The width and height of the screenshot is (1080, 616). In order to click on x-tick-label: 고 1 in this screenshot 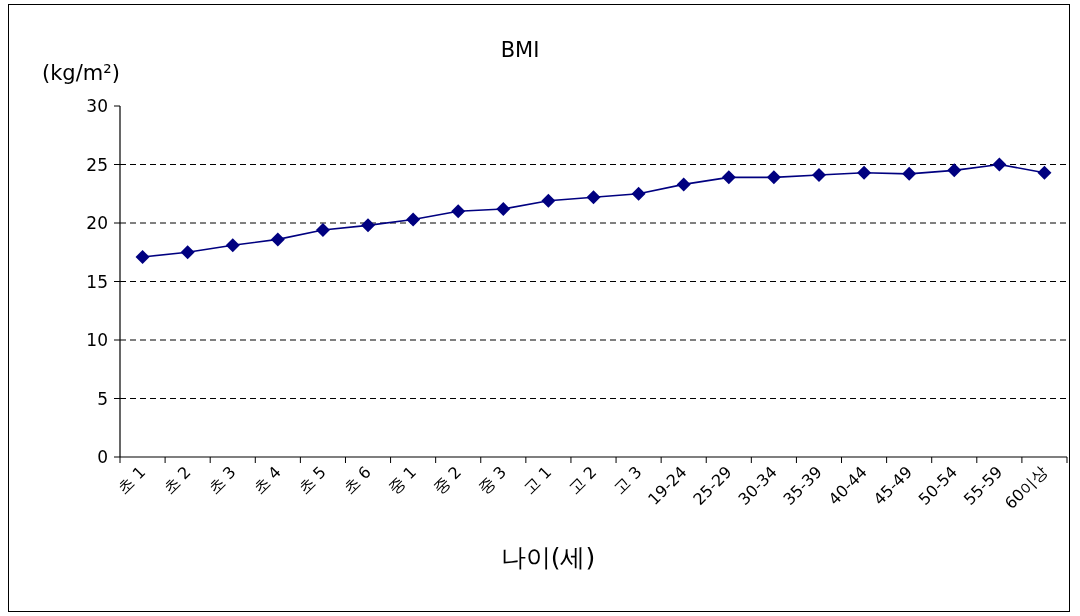, I will do `click(537, 480)`.